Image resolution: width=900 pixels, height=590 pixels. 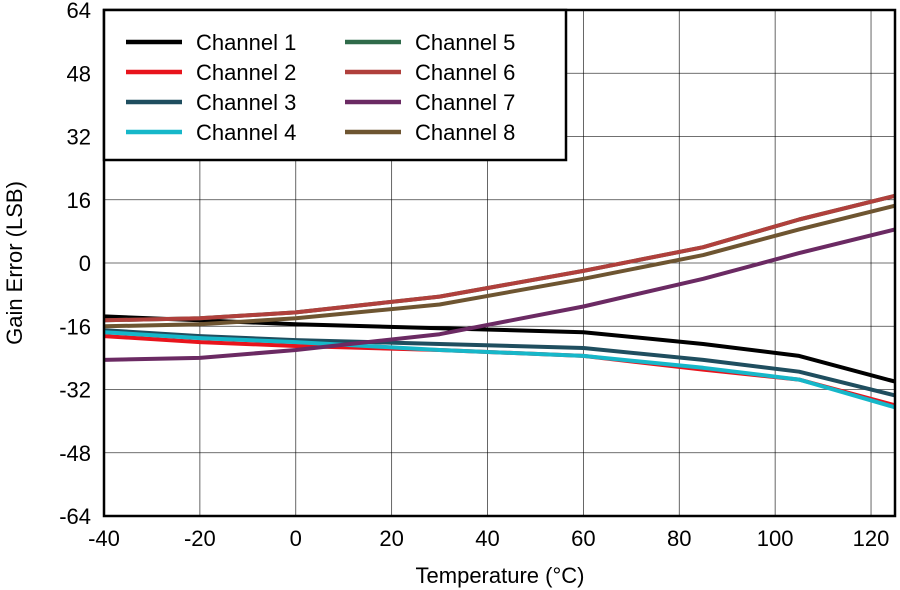 What do you see at coordinates (79, 73) in the screenshot?
I see `y-tick-label: 48` at bounding box center [79, 73].